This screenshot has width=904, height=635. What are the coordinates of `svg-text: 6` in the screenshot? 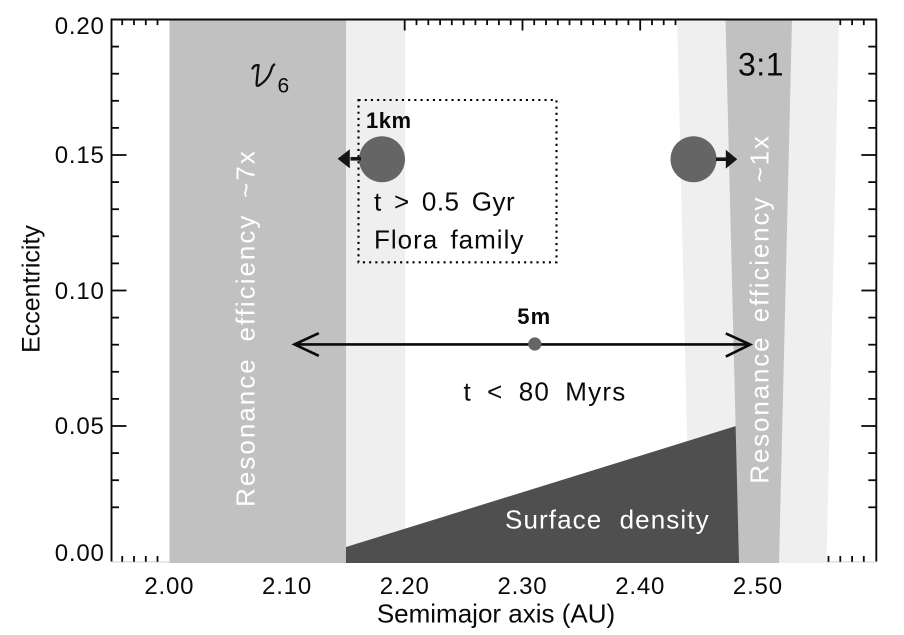 It's located at (284, 86).